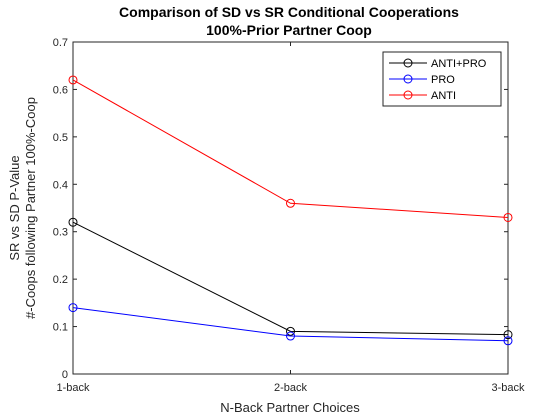 This screenshot has height=420, width=560. Describe the element at coordinates (60, 43) in the screenshot. I see `y-tick-label: 0.7` at that location.